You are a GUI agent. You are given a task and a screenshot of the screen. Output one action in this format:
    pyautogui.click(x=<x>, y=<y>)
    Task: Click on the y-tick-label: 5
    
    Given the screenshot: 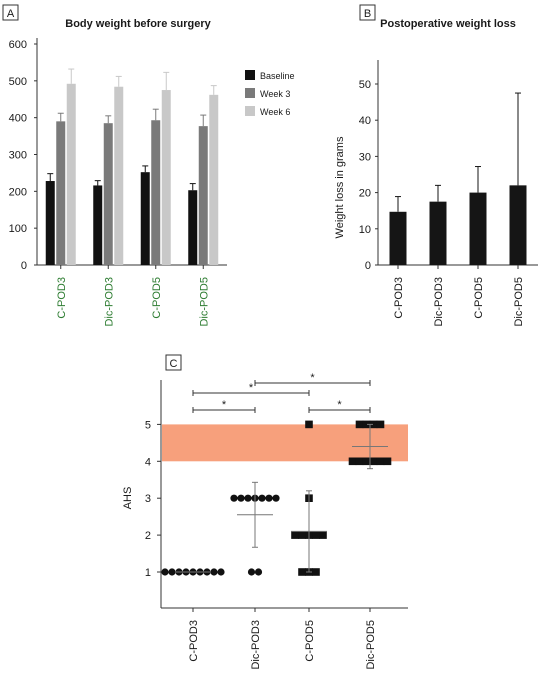 What is the action you would take?
    pyautogui.click(x=148, y=425)
    